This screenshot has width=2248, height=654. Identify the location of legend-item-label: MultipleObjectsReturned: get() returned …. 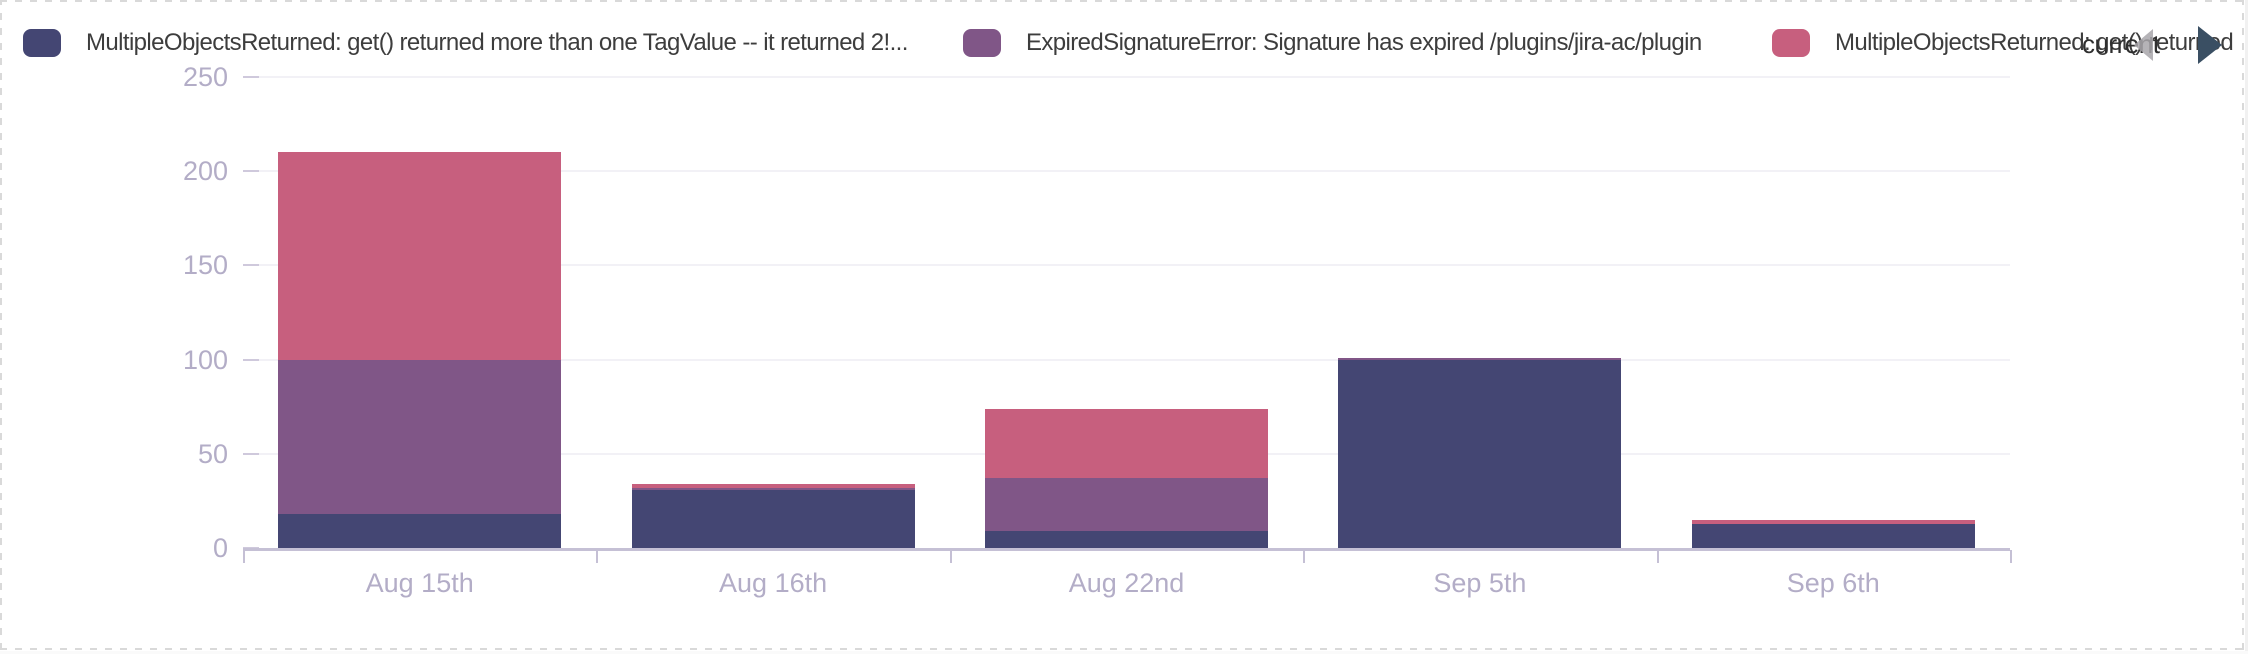
(497, 42).